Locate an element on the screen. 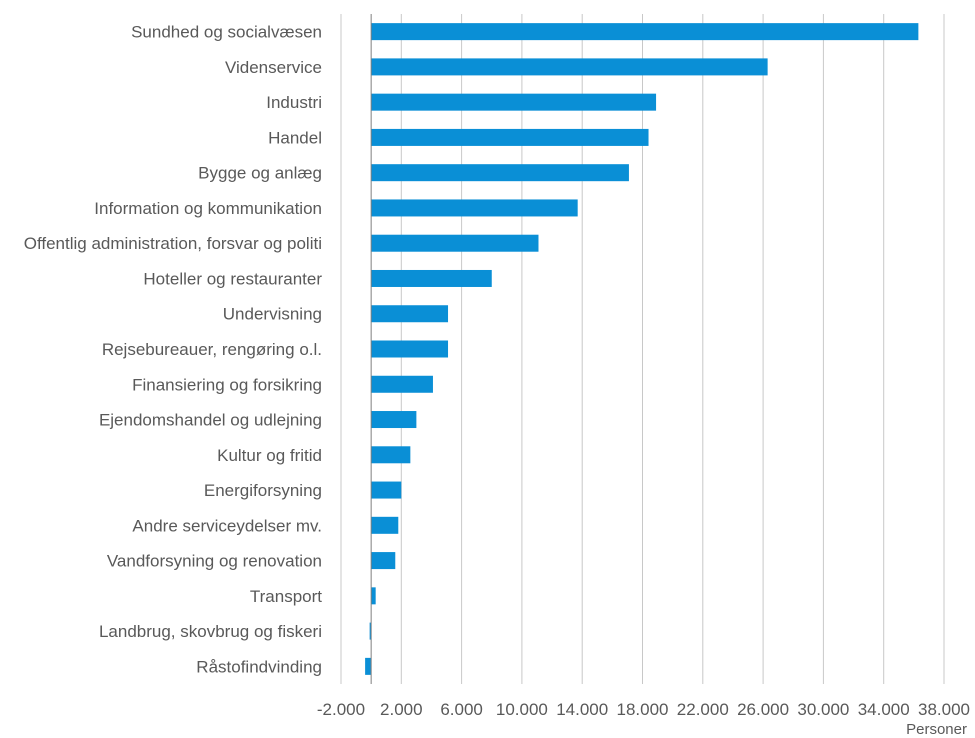  x-axis-title: Personer is located at coordinates (936, 729).